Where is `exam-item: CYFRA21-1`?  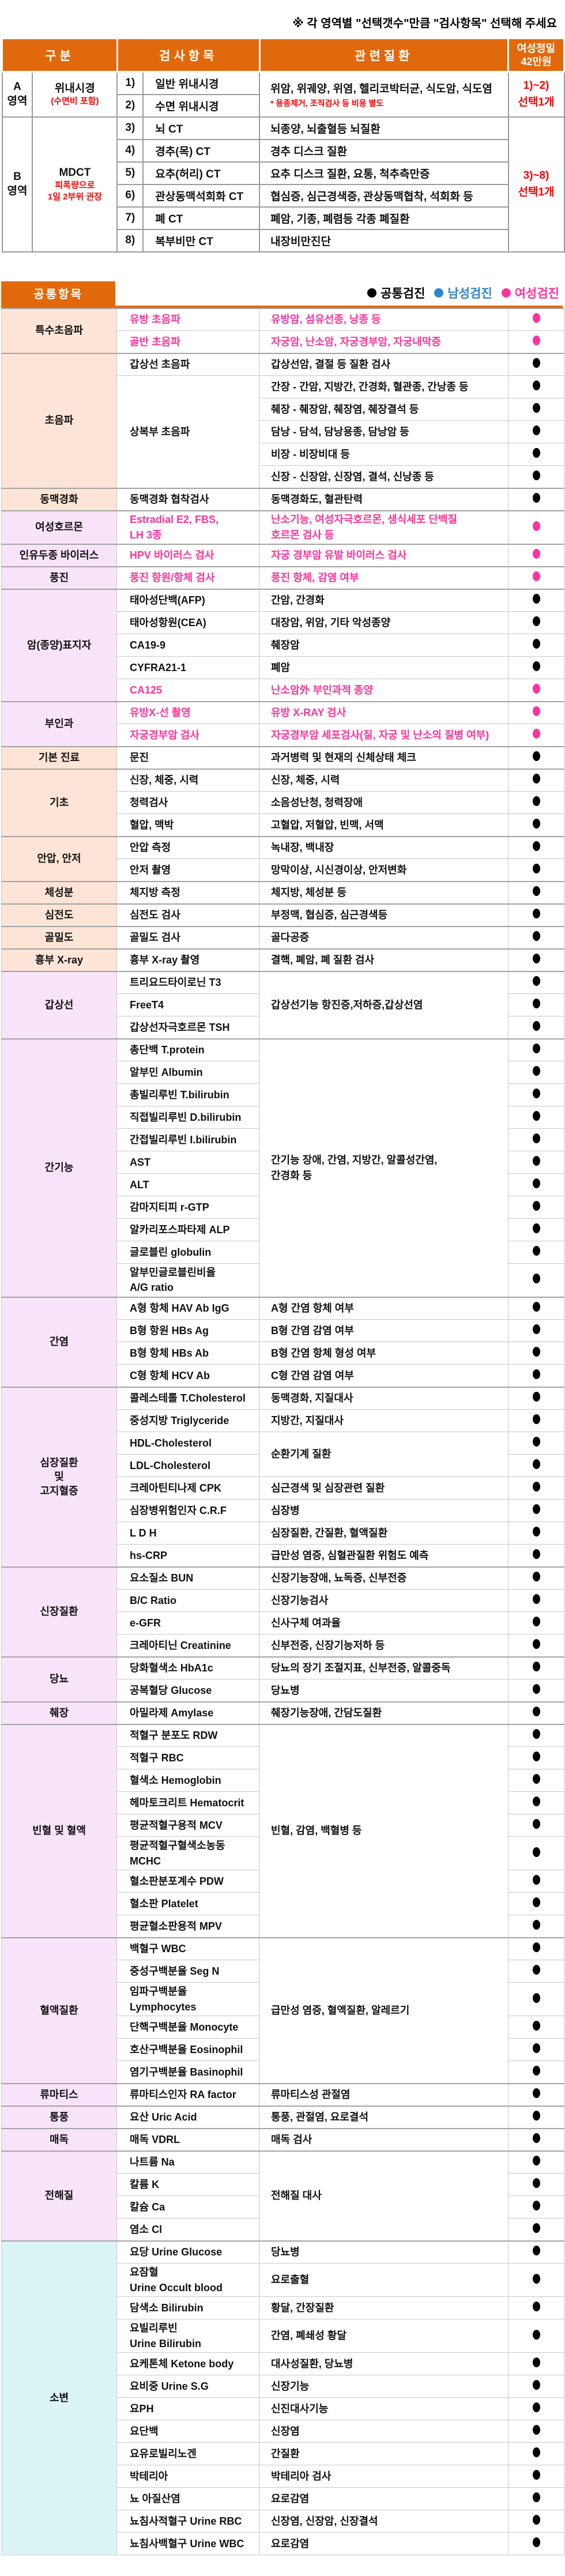 exam-item: CYFRA21-1 is located at coordinates (187, 667).